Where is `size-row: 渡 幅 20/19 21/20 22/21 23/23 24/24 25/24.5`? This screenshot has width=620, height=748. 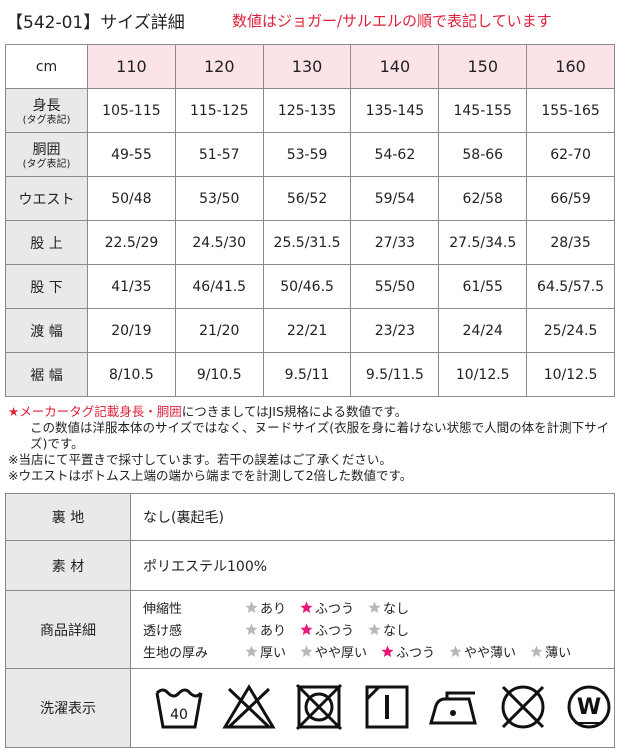
size-row: 渡 幅 20/19 21/20 22/21 23/23 24/24 25/24.5 is located at coordinates (310, 330).